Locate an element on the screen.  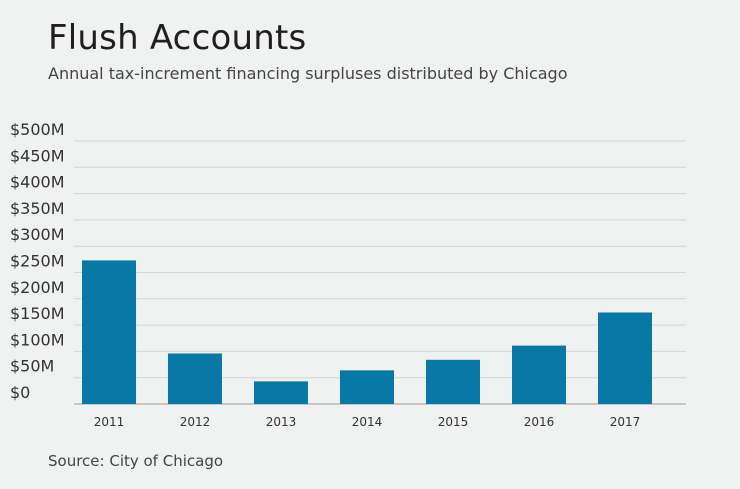
chart-title: Flush Accounts is located at coordinates (177, 38).